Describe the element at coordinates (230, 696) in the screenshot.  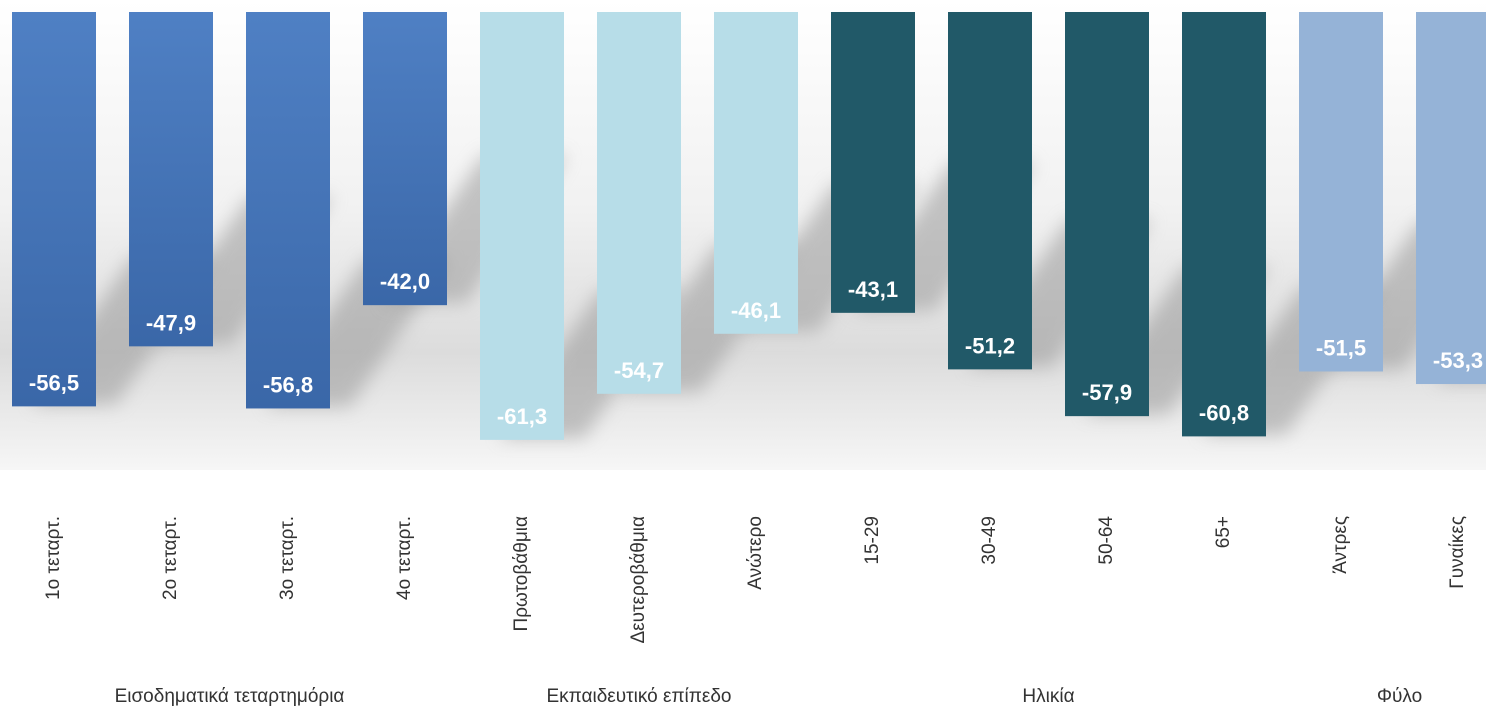
I see `group-label: Εισοδηματικά τεταρτημόρια` at that location.